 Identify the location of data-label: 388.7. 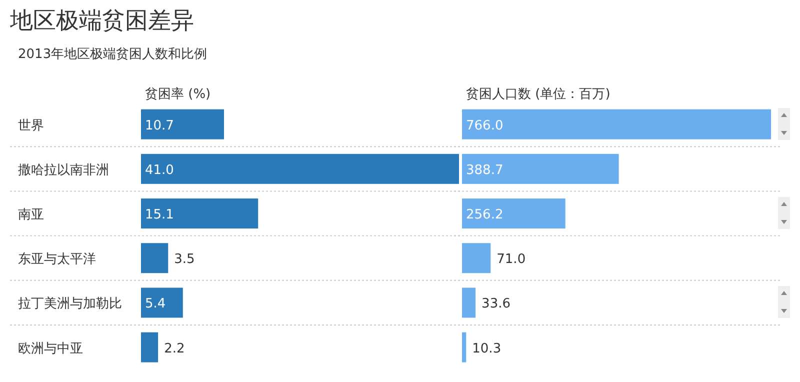
(485, 170).